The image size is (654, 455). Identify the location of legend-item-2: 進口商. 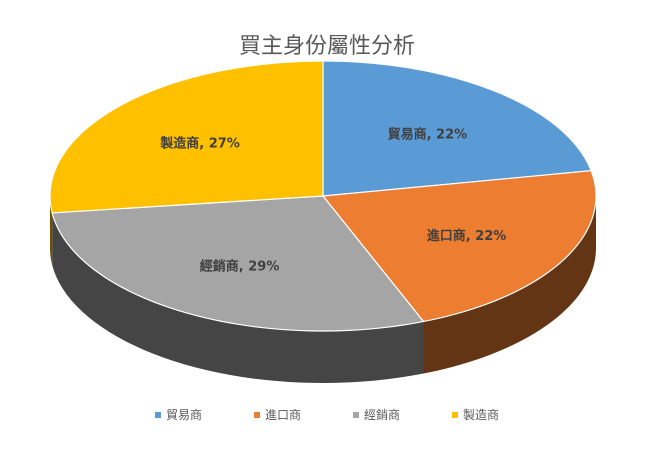
(277, 414).